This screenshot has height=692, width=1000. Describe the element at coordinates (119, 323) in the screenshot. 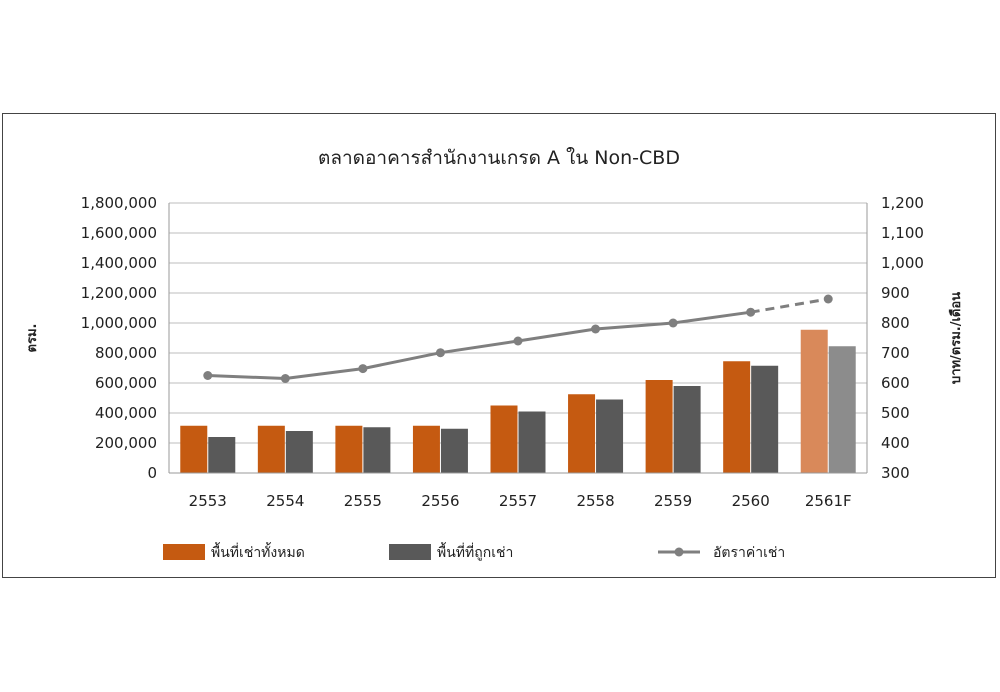

I see `y-tick-label: 1,000,000` at that location.